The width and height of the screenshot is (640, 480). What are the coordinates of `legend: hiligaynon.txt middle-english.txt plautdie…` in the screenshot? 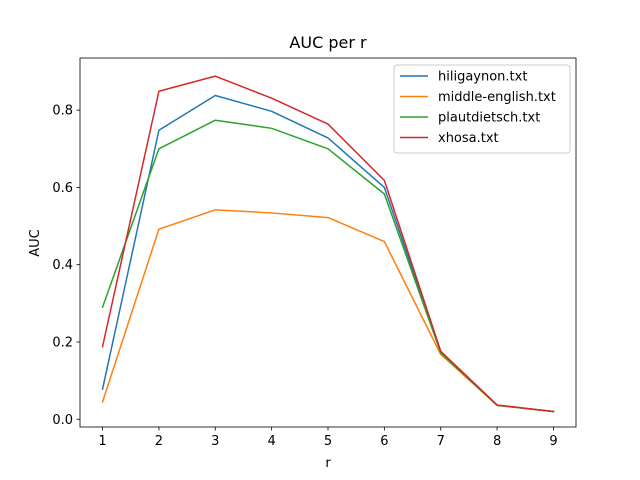 It's located at (482, 109).